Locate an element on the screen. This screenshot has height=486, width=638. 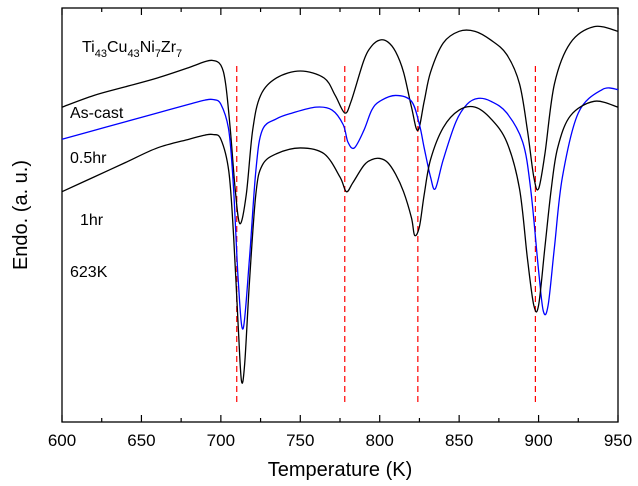
element-ni: Ni is located at coordinates (147, 47).